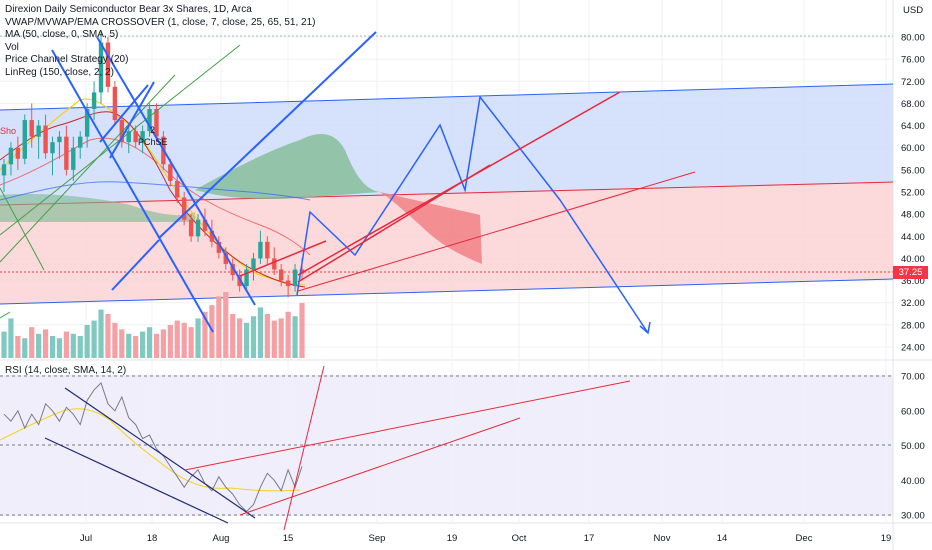 Image resolution: width=932 pixels, height=550 pixels. What do you see at coordinates (913, 126) in the screenshot?
I see `price-tick-label: 64.00` at bounding box center [913, 126].